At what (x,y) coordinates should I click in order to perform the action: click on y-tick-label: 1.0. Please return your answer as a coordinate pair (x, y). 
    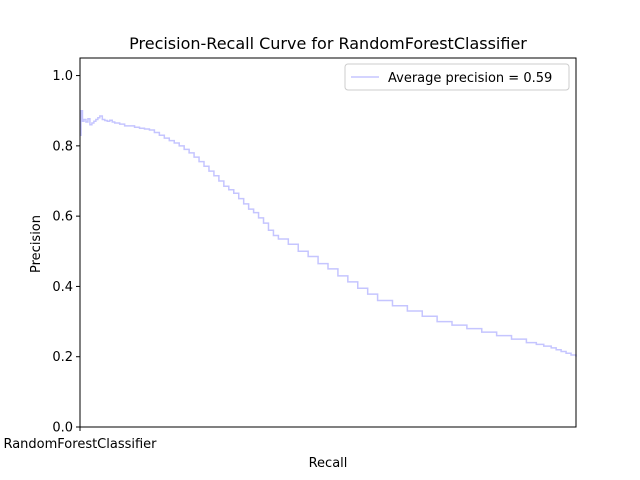
    Looking at the image, I should click on (62, 76).